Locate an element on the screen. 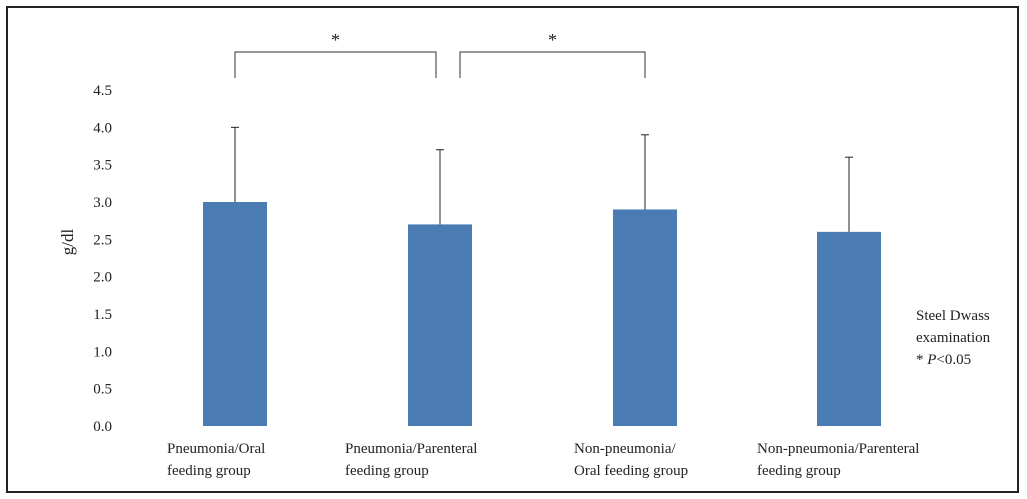 This screenshot has width=1027, height=499. y-tick-label: 3.5 is located at coordinates (102, 166).